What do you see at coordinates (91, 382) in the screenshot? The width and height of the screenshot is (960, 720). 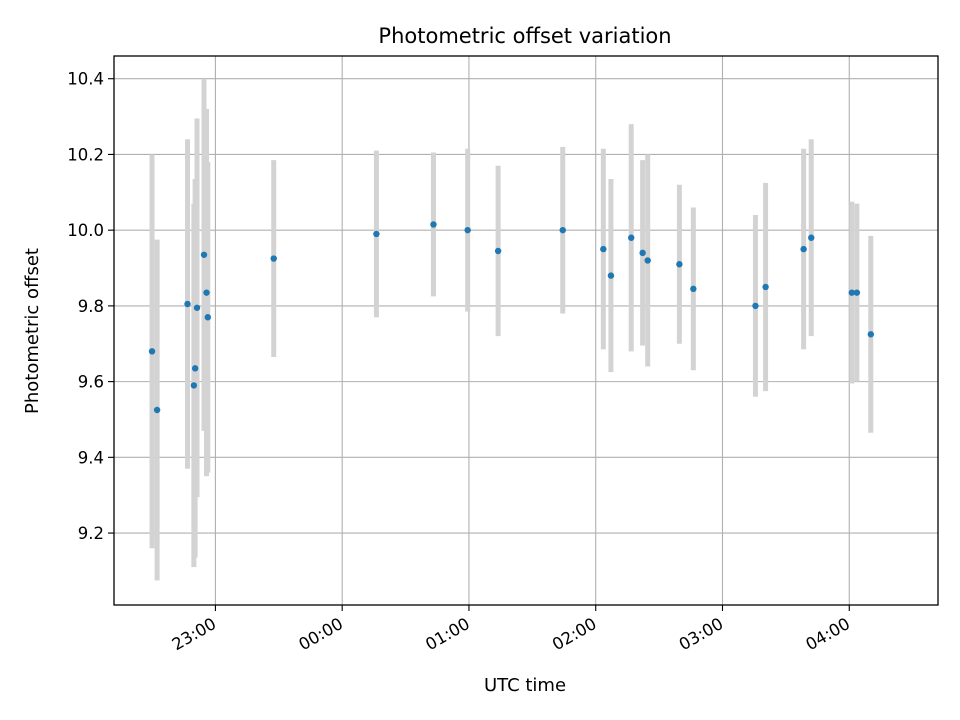 I see `y-tick-label: 9.6` at bounding box center [91, 382].